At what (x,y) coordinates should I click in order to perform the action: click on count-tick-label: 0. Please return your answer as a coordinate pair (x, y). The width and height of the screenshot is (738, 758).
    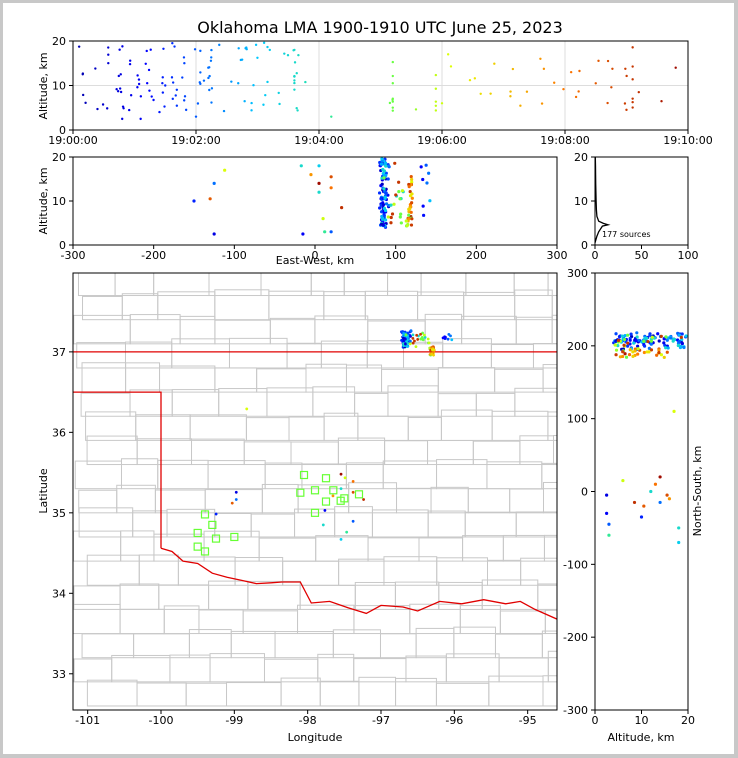
    Looking at the image, I should click on (595, 255).